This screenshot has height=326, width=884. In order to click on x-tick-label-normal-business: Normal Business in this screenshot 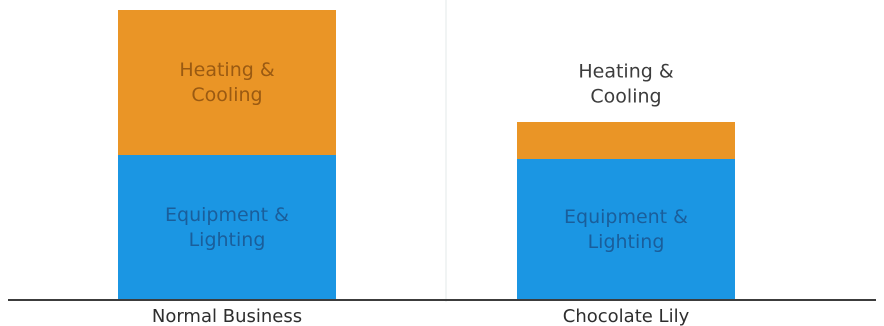, I will do `click(227, 316)`.